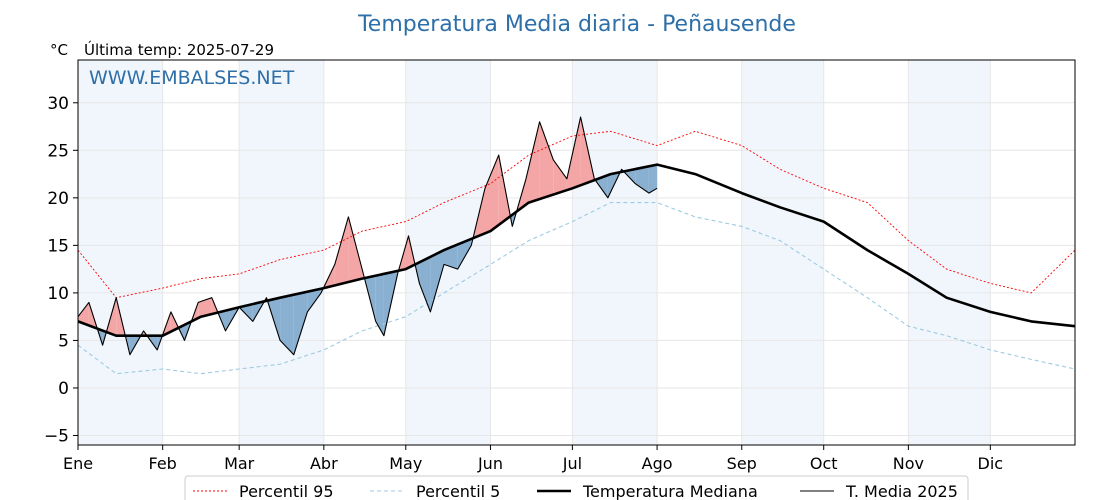 This screenshot has width=1120, height=500. What do you see at coordinates (901, 491) in the screenshot?
I see `legend-label: T. Media 2025` at bounding box center [901, 491].